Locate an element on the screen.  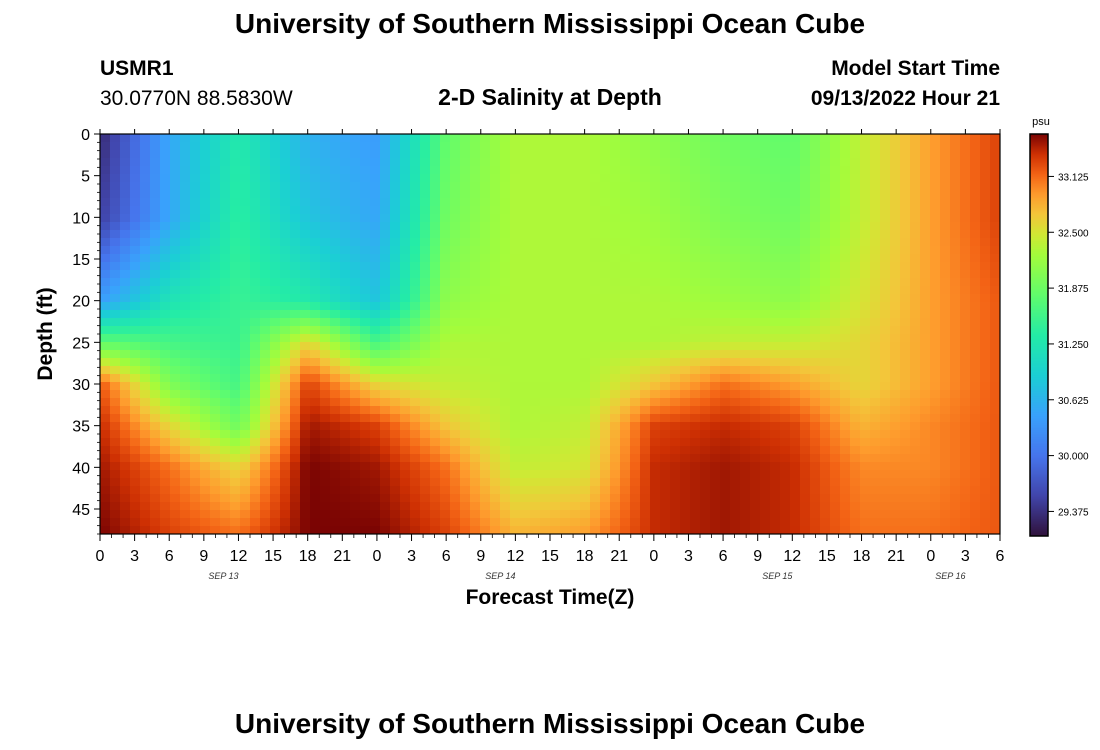
day-label: SEP 15 is located at coordinates (777, 576).